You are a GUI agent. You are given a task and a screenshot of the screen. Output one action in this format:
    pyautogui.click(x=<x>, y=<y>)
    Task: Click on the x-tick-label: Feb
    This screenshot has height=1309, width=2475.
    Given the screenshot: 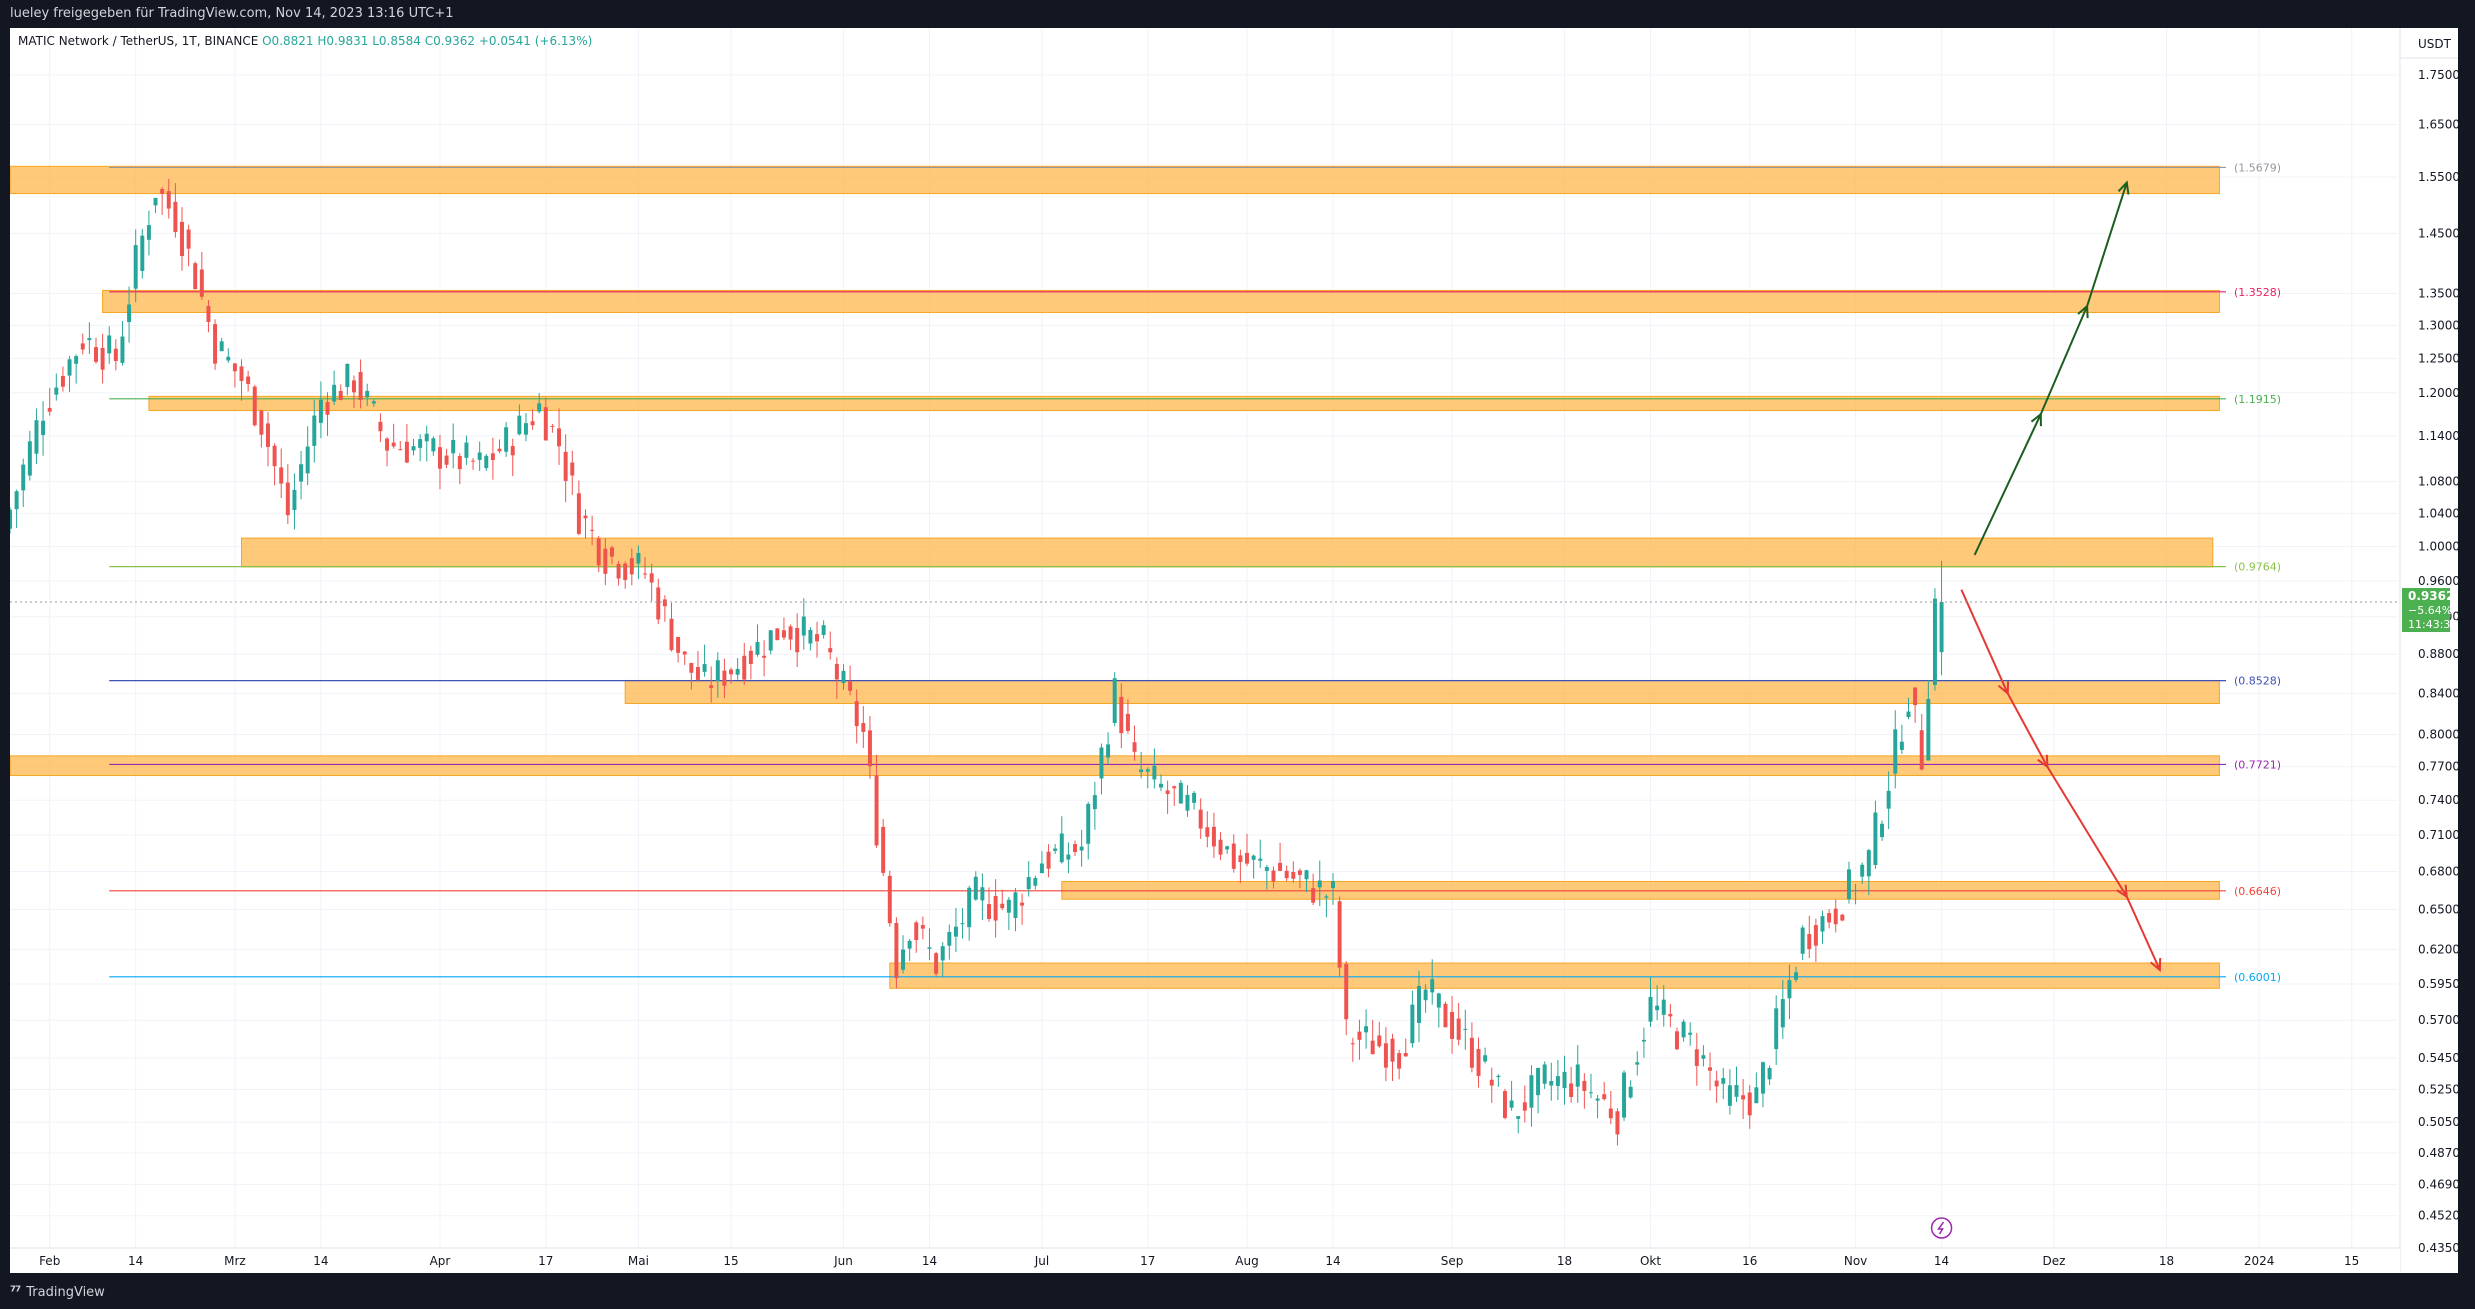 What is the action you would take?
    pyautogui.click(x=49, y=1261)
    